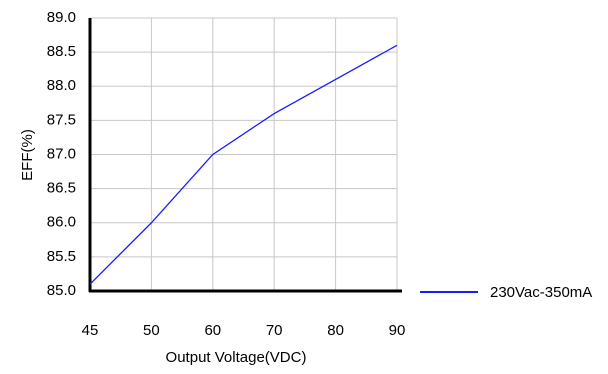 This screenshot has width=608, height=374. Describe the element at coordinates (335, 330) in the screenshot. I see `x-tick-label: 80` at that location.